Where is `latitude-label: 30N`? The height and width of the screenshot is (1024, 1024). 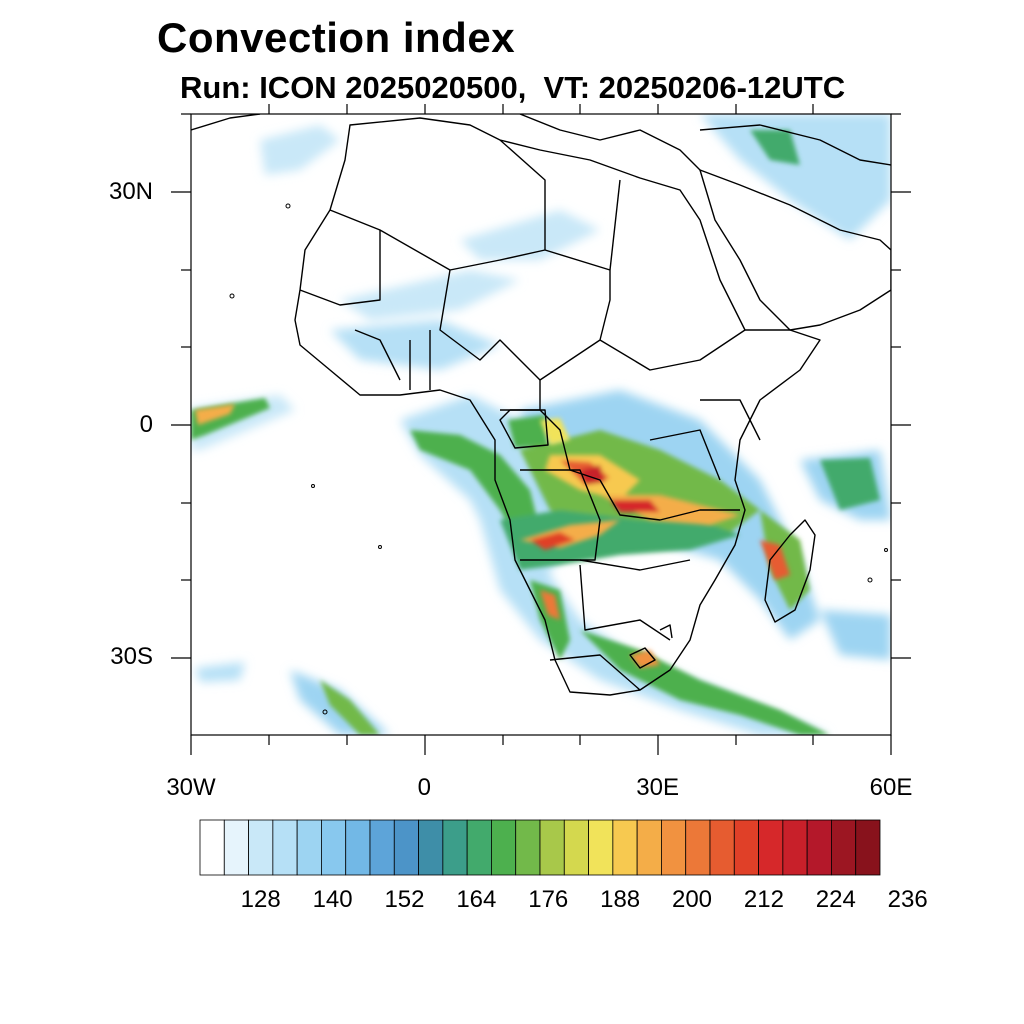
latitude-label: 30N is located at coordinates (130, 191).